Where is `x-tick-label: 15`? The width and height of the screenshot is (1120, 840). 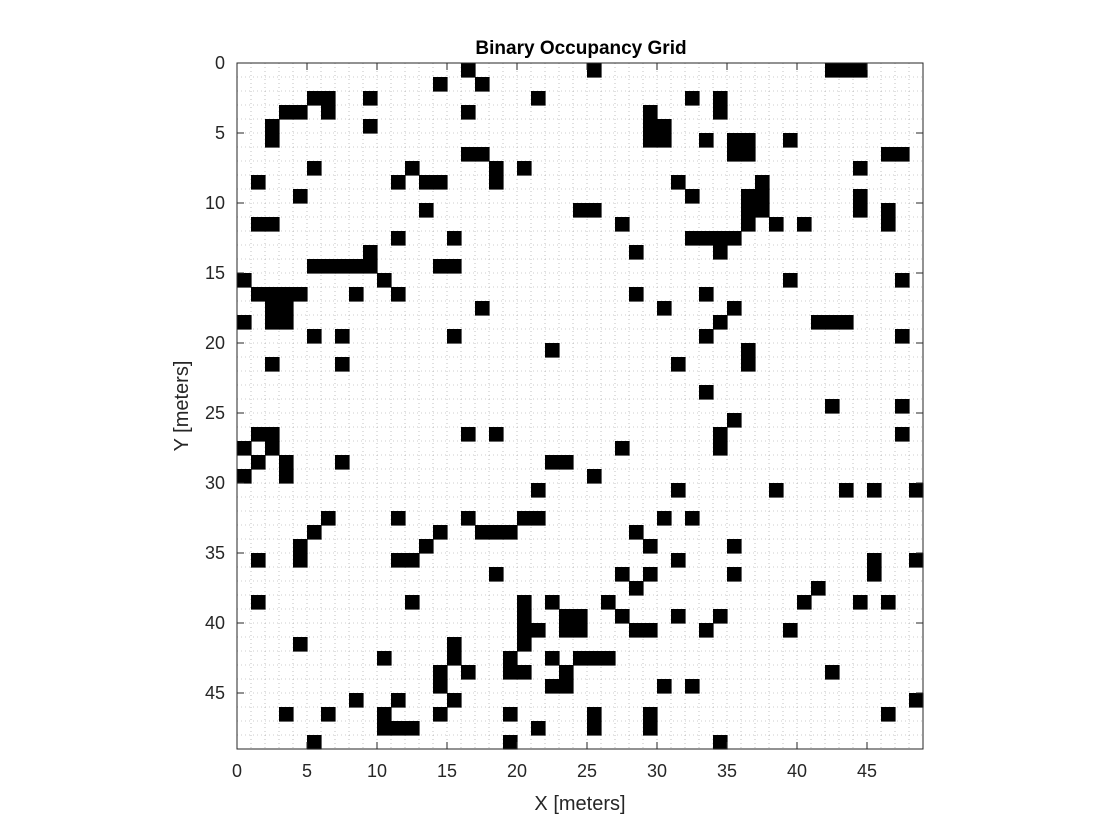 x-tick-label: 15 is located at coordinates (447, 771).